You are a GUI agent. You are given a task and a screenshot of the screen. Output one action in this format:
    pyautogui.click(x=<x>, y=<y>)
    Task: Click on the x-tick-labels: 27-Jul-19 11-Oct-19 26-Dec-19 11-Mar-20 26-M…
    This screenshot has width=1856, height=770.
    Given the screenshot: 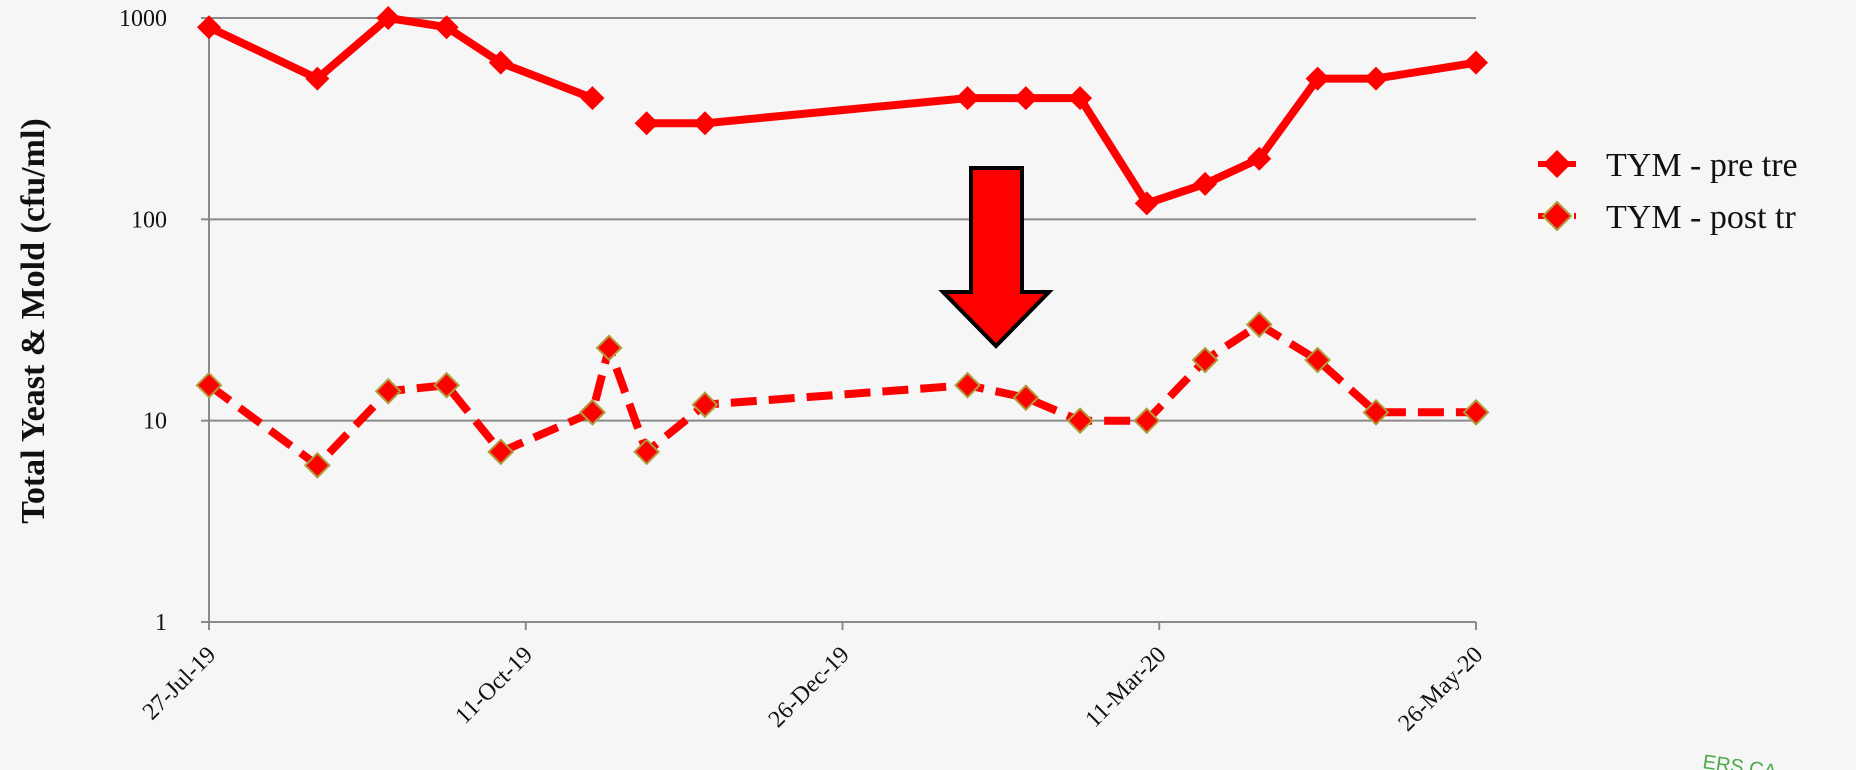 What is the action you would take?
    pyautogui.click(x=813, y=689)
    